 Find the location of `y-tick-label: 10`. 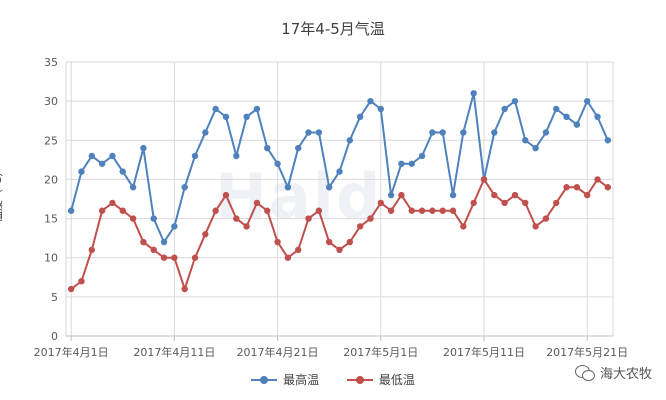

y-tick-label: 10 is located at coordinates (51, 258).